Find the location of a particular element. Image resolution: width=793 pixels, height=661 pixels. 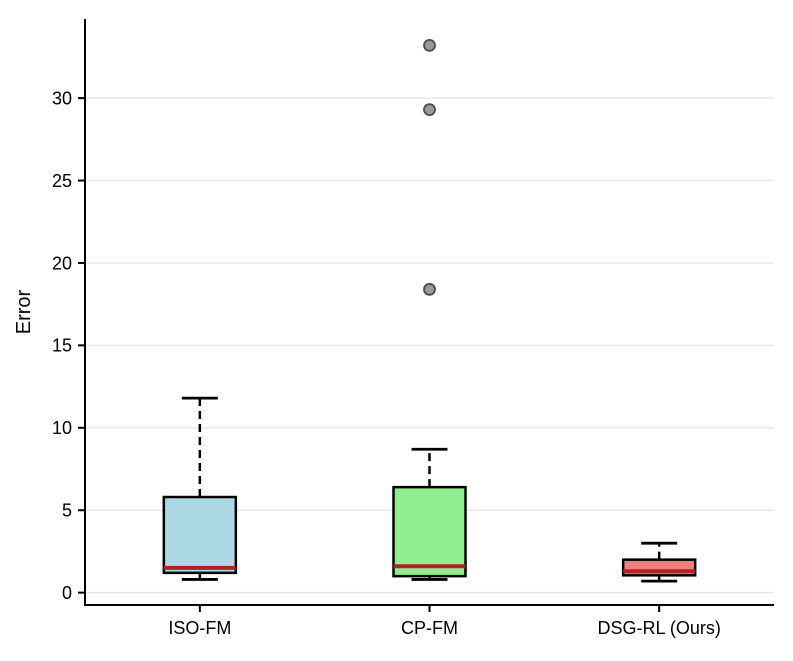

y-tick-label: 30 is located at coordinates (62, 98).